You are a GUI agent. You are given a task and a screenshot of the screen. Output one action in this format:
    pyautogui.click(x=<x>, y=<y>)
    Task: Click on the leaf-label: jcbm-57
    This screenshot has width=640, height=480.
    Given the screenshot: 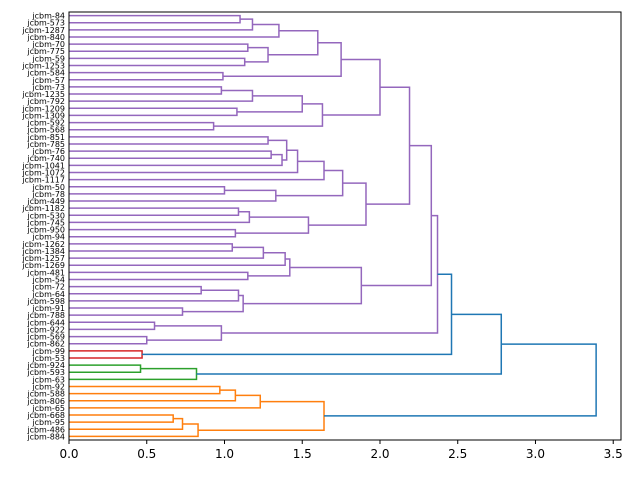 What is the action you would take?
    pyautogui.click(x=48, y=80)
    